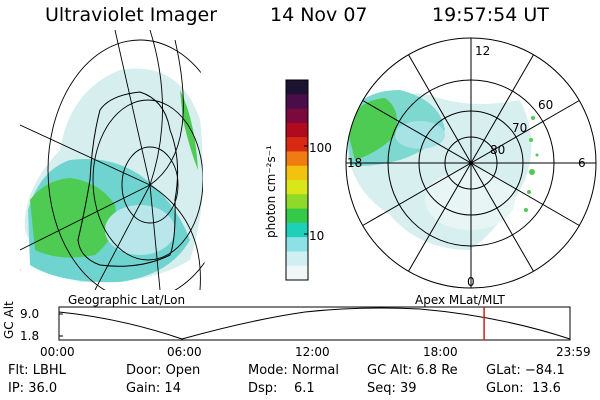 The image size is (600, 400). What do you see at coordinates (582, 163) in the screenshot?
I see `mlt-label-6: 6` at bounding box center [582, 163].